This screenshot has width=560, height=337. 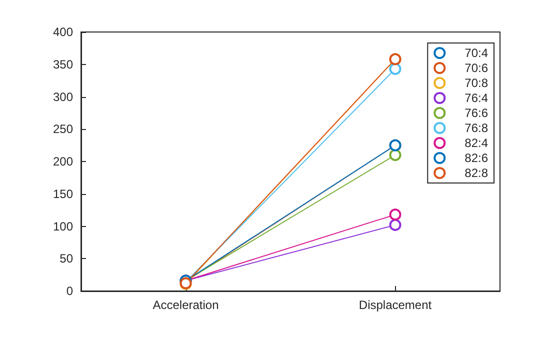 I want to click on legend-label: 76:6, so click(x=476, y=113).